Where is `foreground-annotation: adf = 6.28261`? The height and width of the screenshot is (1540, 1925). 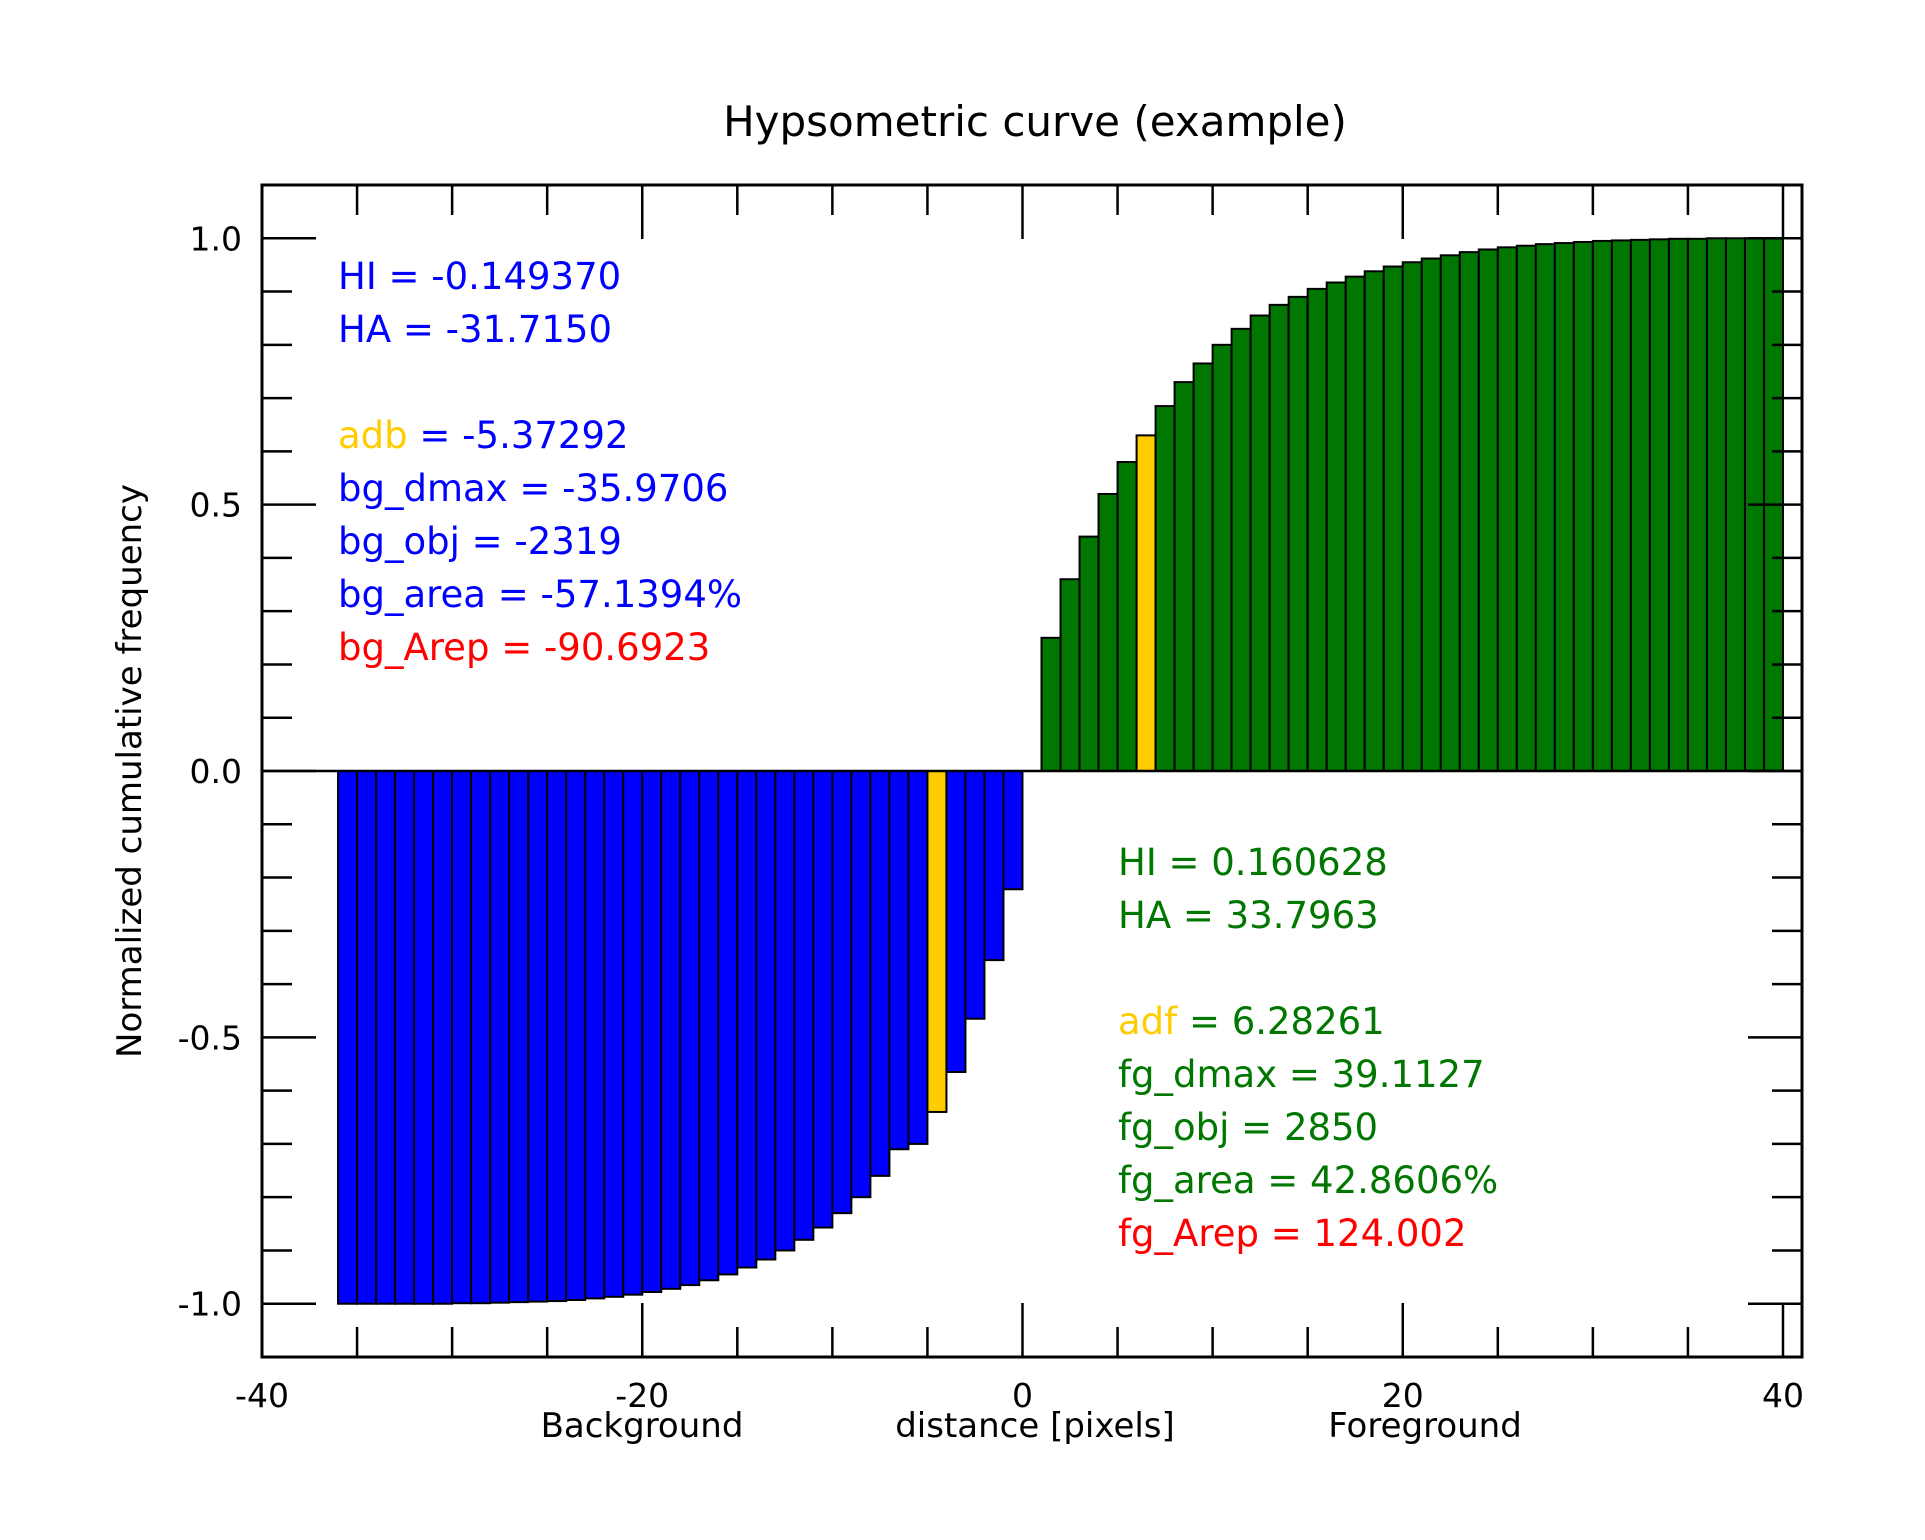 foreground-annotation: adf = 6.28261 is located at coordinates (1251, 1021).